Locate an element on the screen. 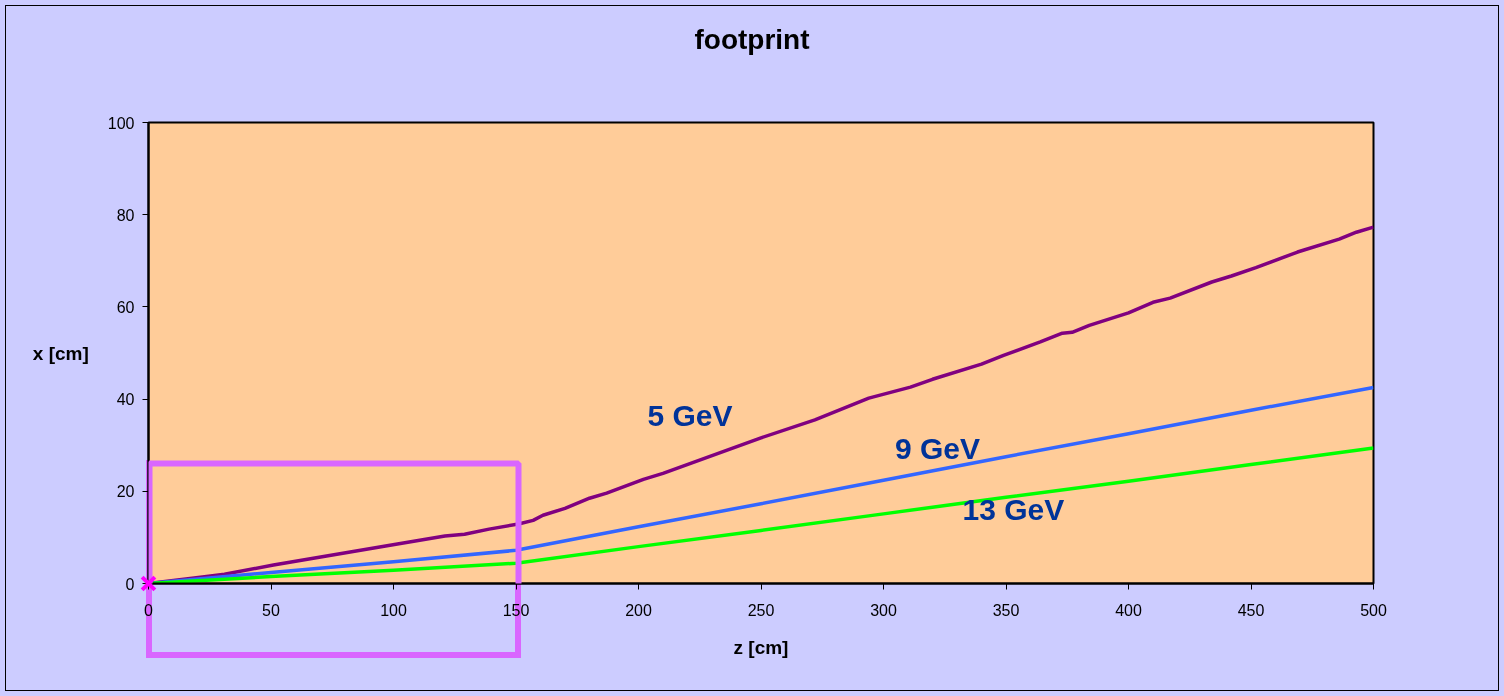 The height and width of the screenshot is (696, 1504). series-label: 13 GeV is located at coordinates (1013, 509).